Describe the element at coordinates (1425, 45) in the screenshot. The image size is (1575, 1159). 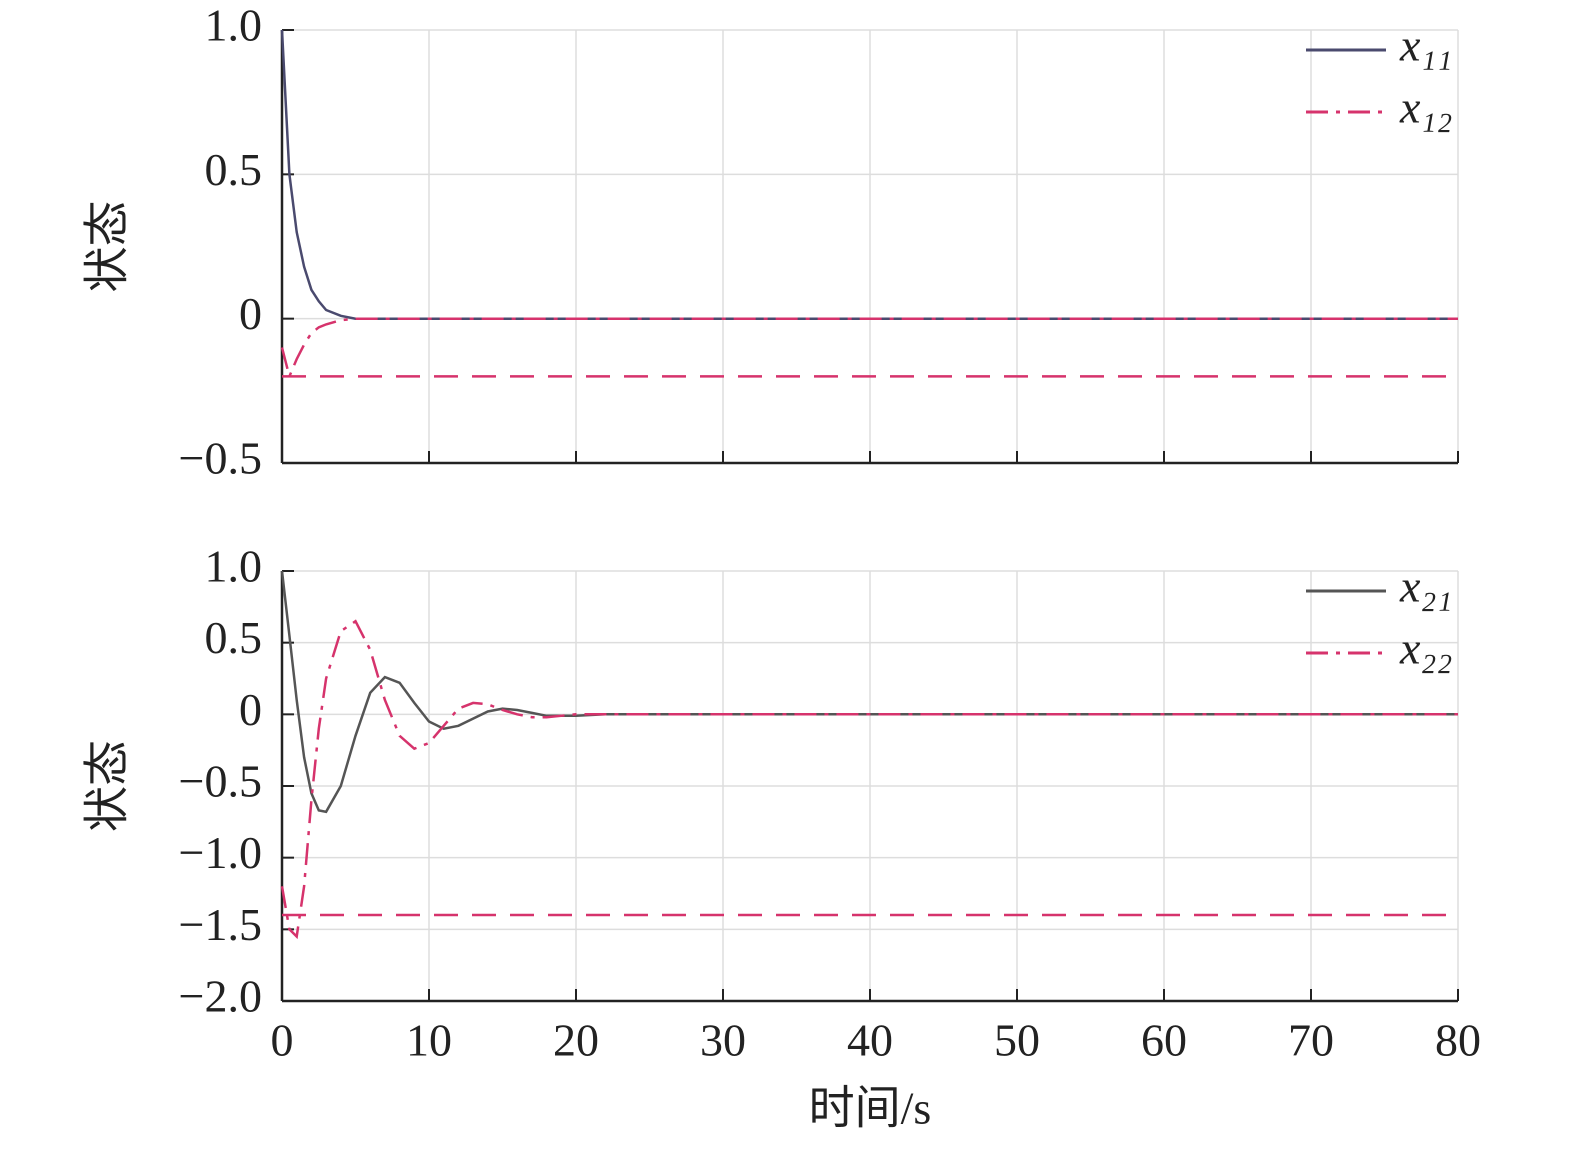
I see `legend-label: x₁₁` at that location.